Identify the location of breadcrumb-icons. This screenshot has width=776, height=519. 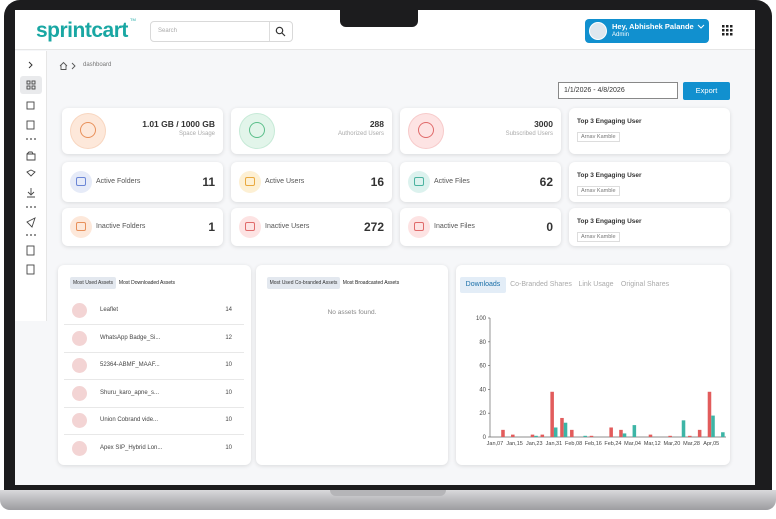
(69, 66).